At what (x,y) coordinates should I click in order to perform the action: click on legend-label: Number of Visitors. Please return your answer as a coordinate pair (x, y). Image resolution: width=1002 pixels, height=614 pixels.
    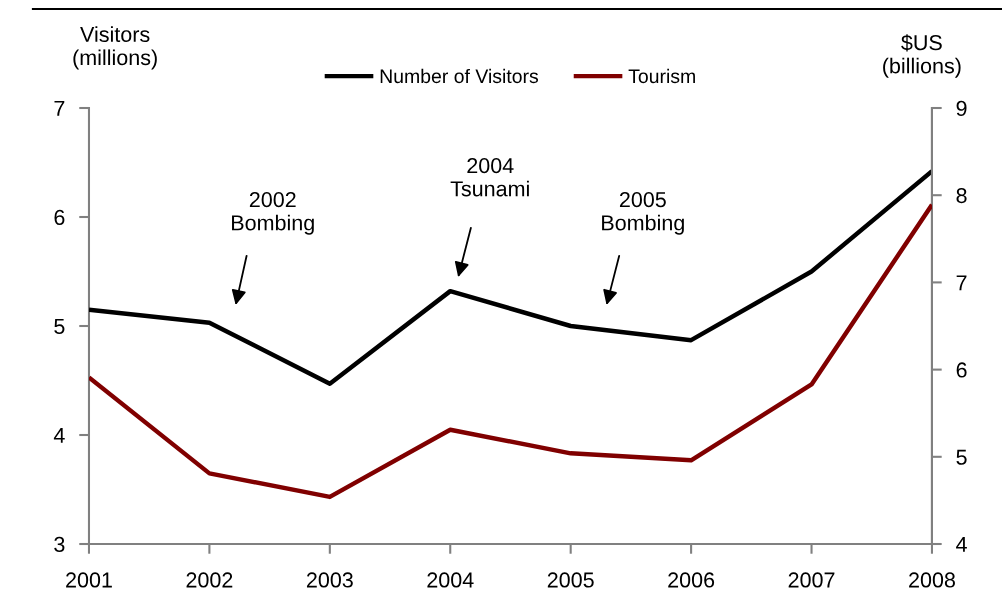
    Looking at the image, I should click on (459, 76).